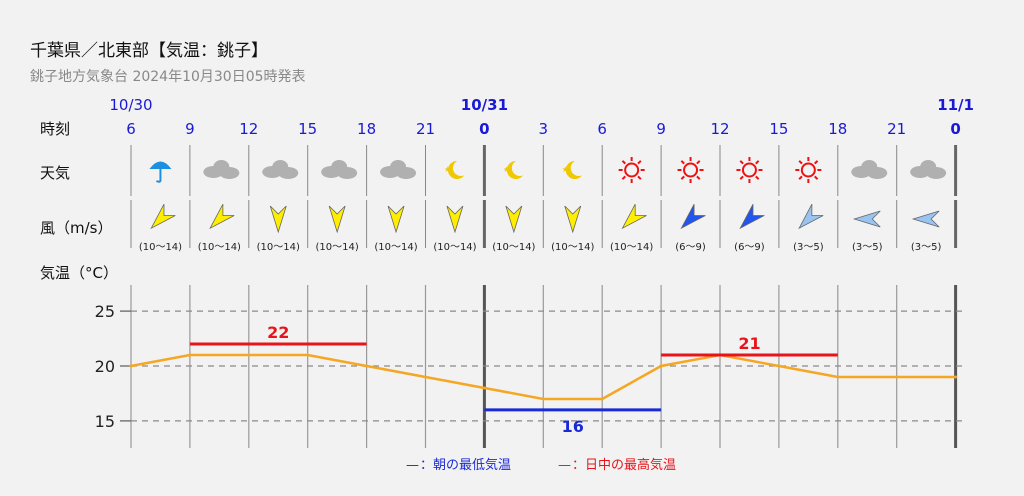 The image size is (1024, 496). I want to click on date-label: 10/30, so click(130, 105).